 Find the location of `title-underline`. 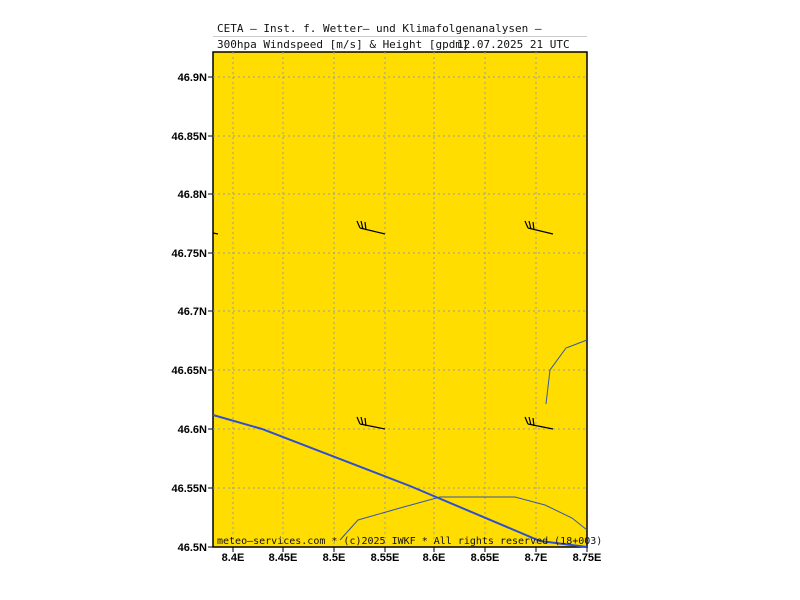

title-underline is located at coordinates (400, 36).